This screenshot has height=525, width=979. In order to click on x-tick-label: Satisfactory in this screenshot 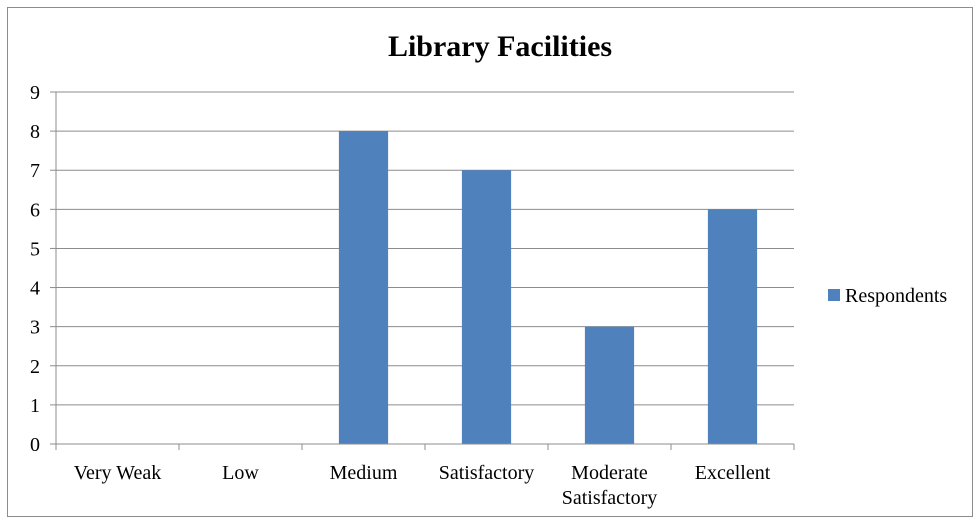, I will do `click(487, 473)`.